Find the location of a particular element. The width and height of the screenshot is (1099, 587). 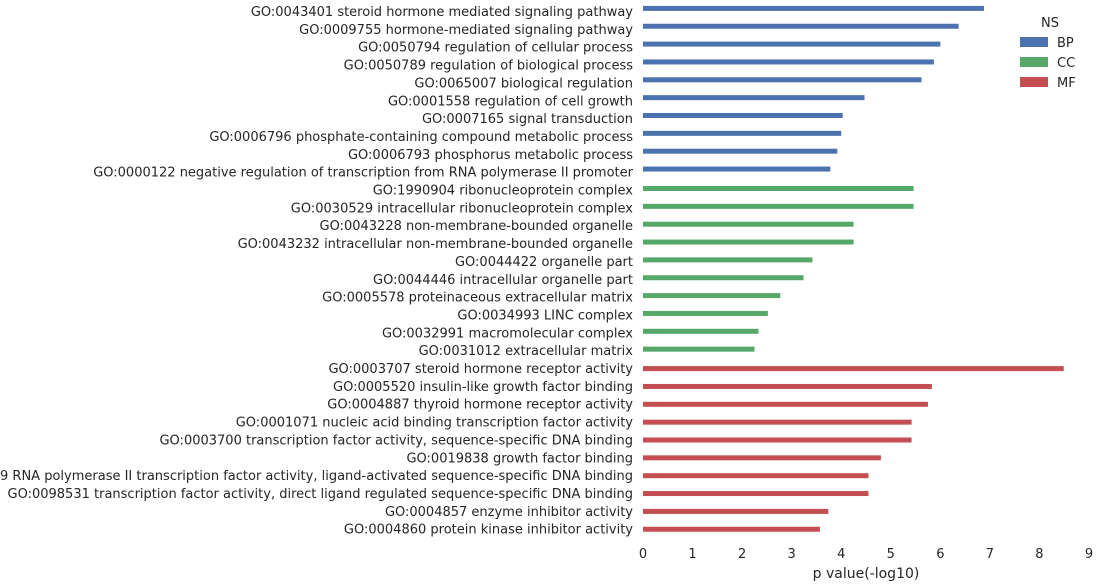

x-tick-label-4: 4 is located at coordinates (841, 554).